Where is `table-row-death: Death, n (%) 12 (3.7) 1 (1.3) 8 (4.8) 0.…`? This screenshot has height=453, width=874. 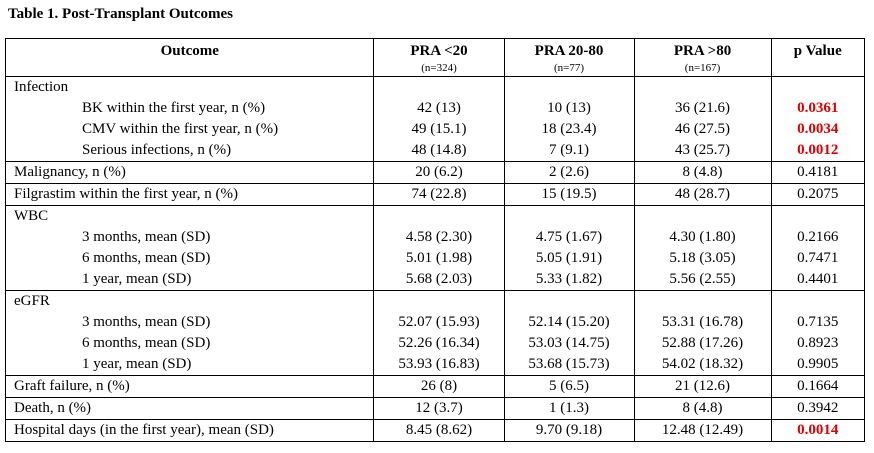 table-row-death: Death, n (%) 12 (3.7) 1 (1.3) 8 (4.8) 0.… is located at coordinates (435, 408).